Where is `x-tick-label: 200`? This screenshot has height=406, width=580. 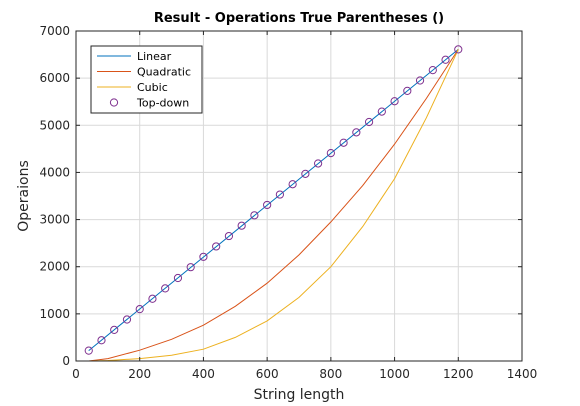
x-tick-label: 200 is located at coordinates (139, 374).